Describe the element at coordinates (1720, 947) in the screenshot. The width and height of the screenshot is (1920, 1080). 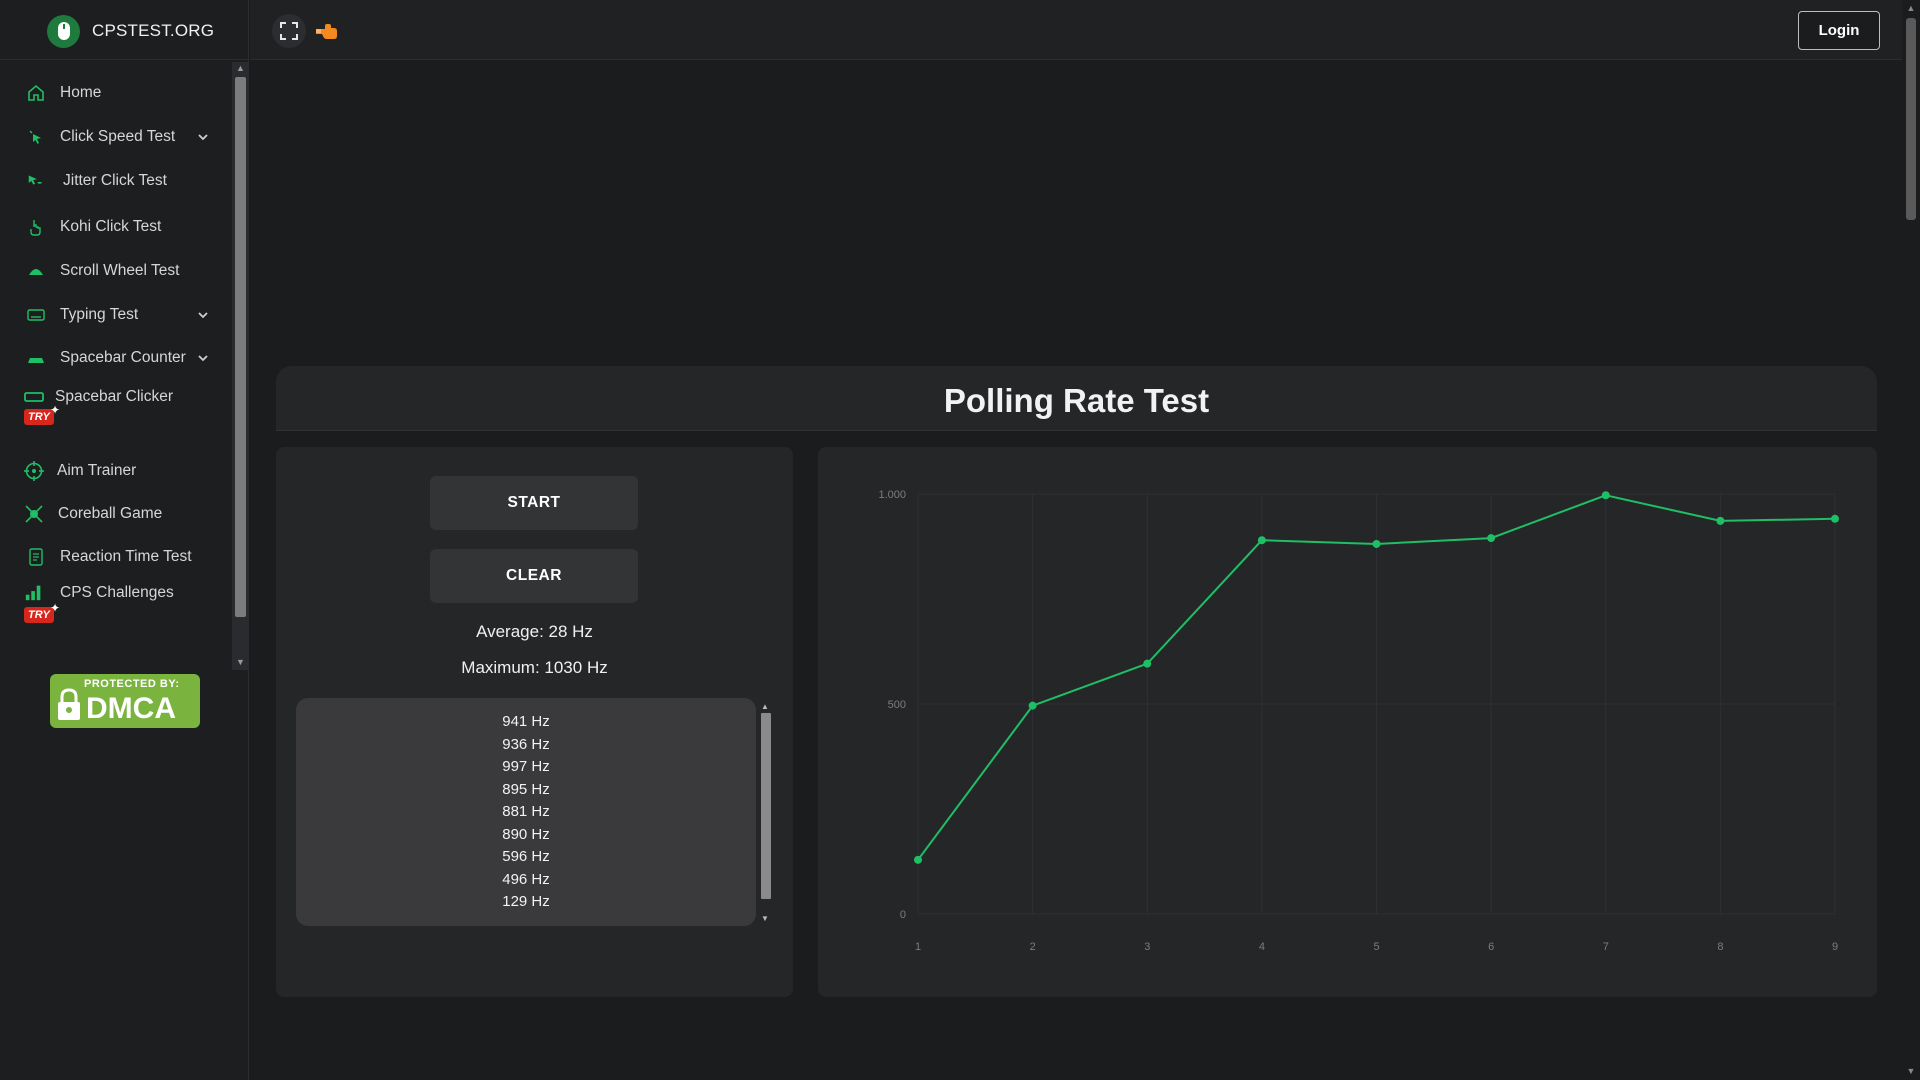
I see `x-tick-label: 8` at that location.